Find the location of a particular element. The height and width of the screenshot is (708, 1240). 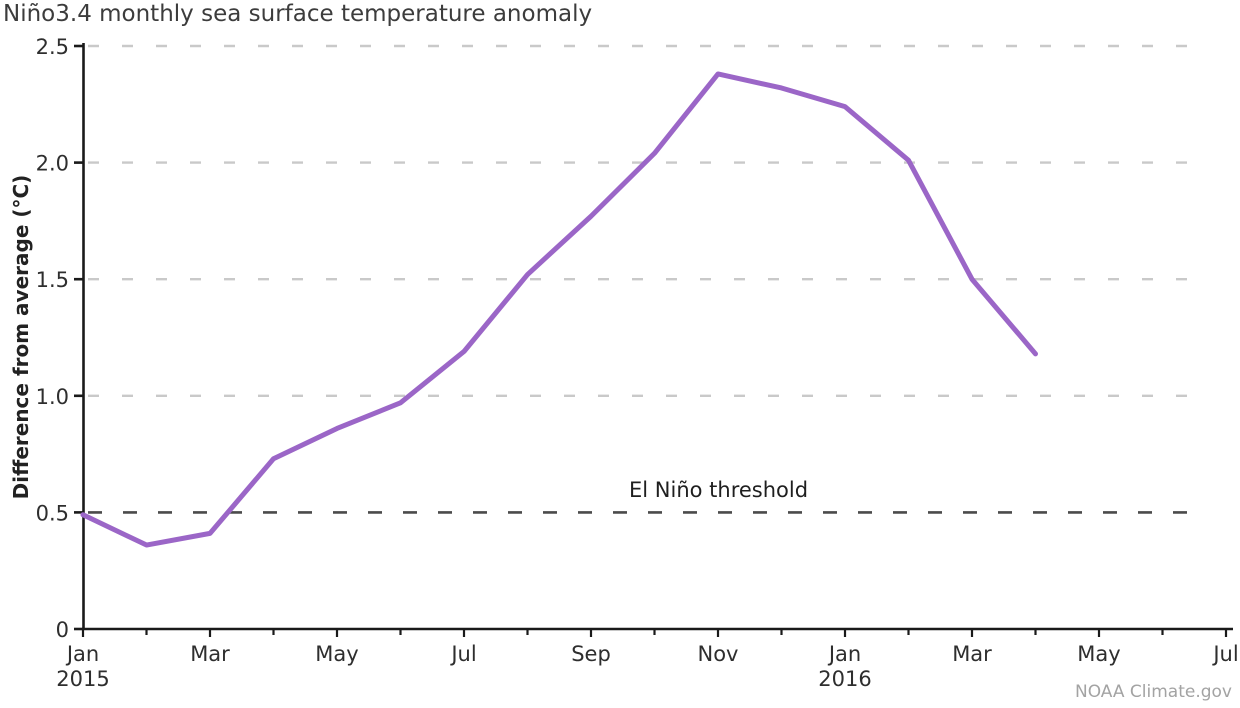

y-tick-label: 1.5 is located at coordinates (52, 280).